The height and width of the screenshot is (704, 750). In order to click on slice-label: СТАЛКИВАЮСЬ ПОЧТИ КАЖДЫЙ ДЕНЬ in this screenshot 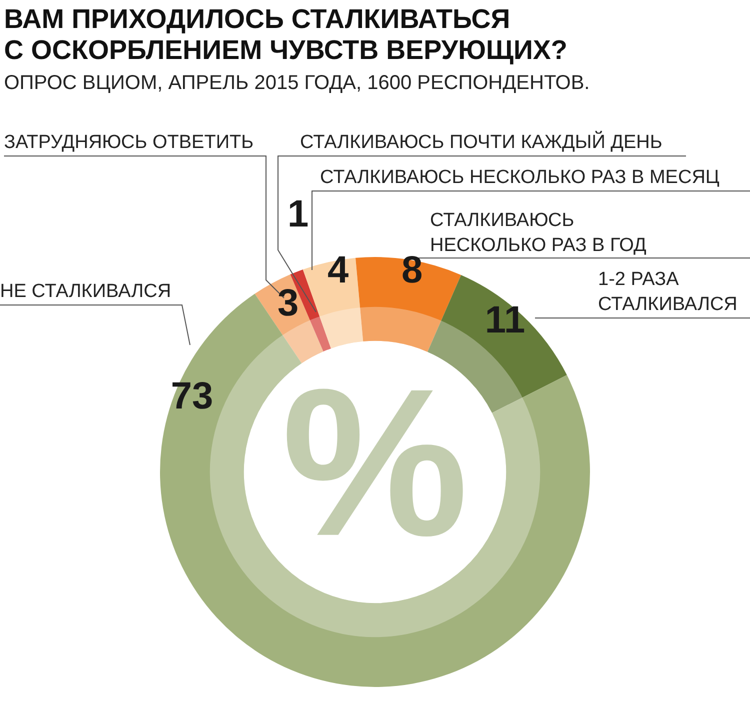, I will do `click(481, 141)`.